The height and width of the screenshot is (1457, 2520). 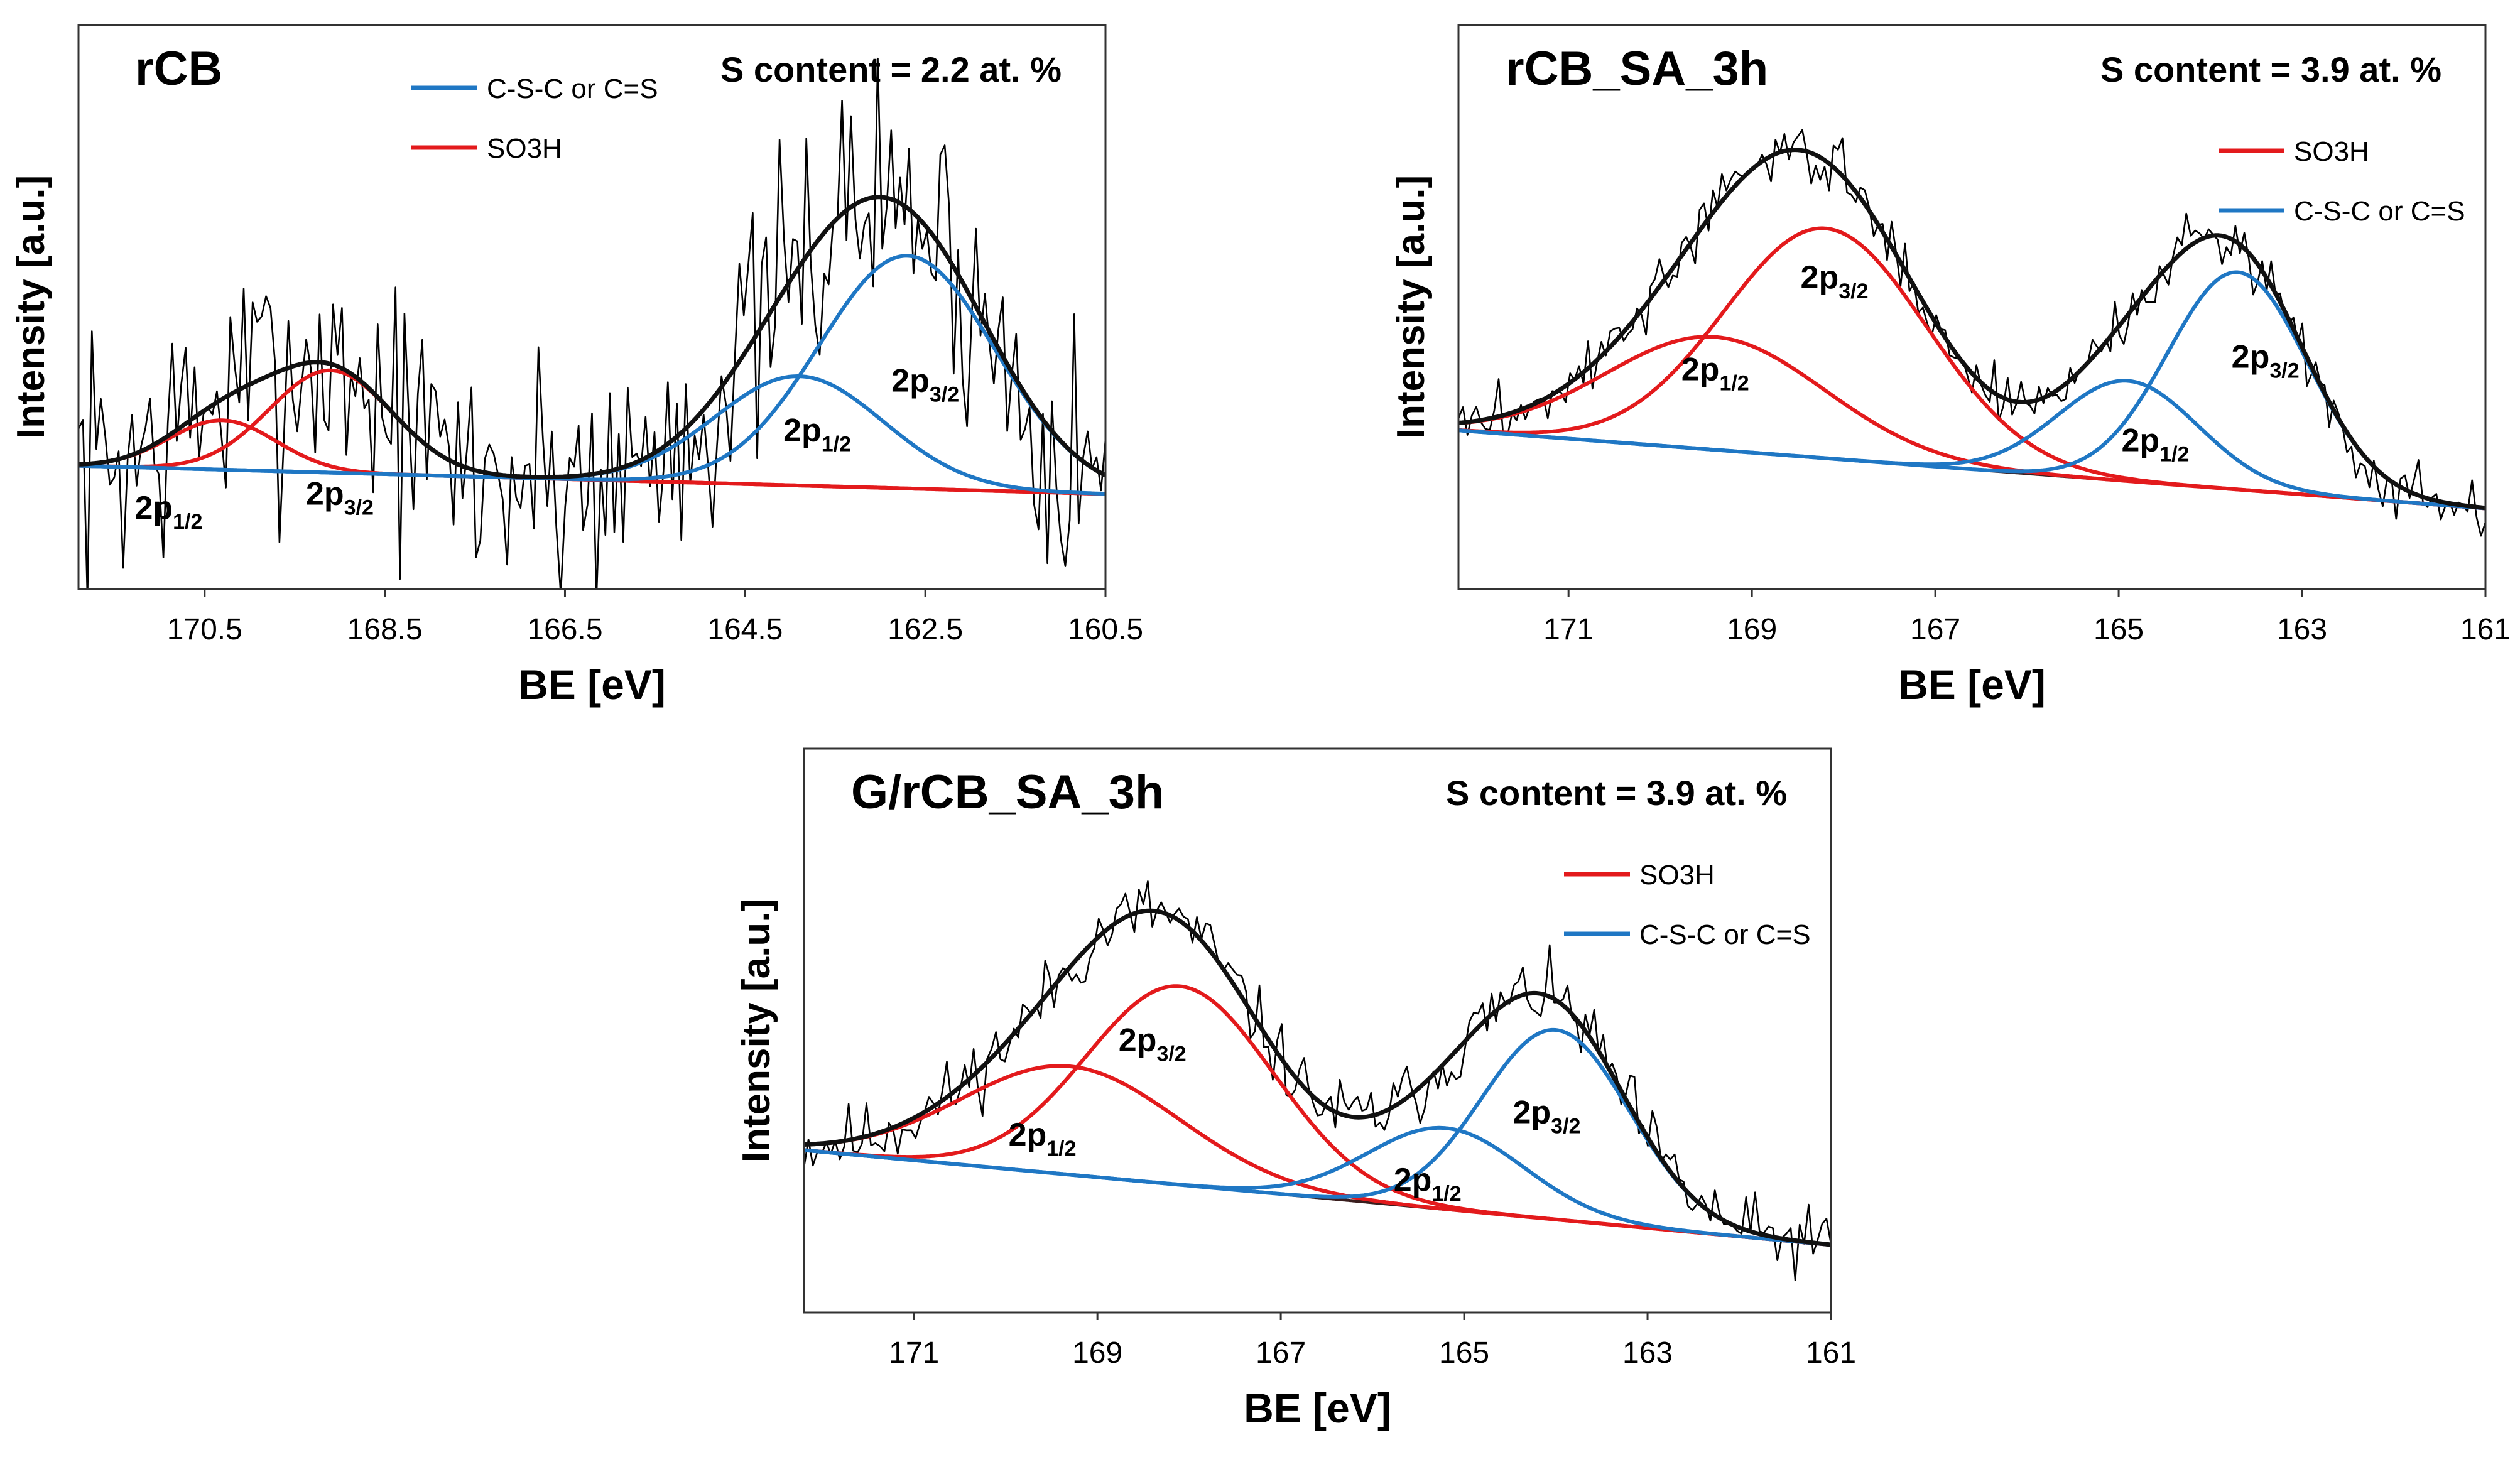 What do you see at coordinates (1637, 68) in the screenshot?
I see `panel-title: rCB_SA_3h` at bounding box center [1637, 68].